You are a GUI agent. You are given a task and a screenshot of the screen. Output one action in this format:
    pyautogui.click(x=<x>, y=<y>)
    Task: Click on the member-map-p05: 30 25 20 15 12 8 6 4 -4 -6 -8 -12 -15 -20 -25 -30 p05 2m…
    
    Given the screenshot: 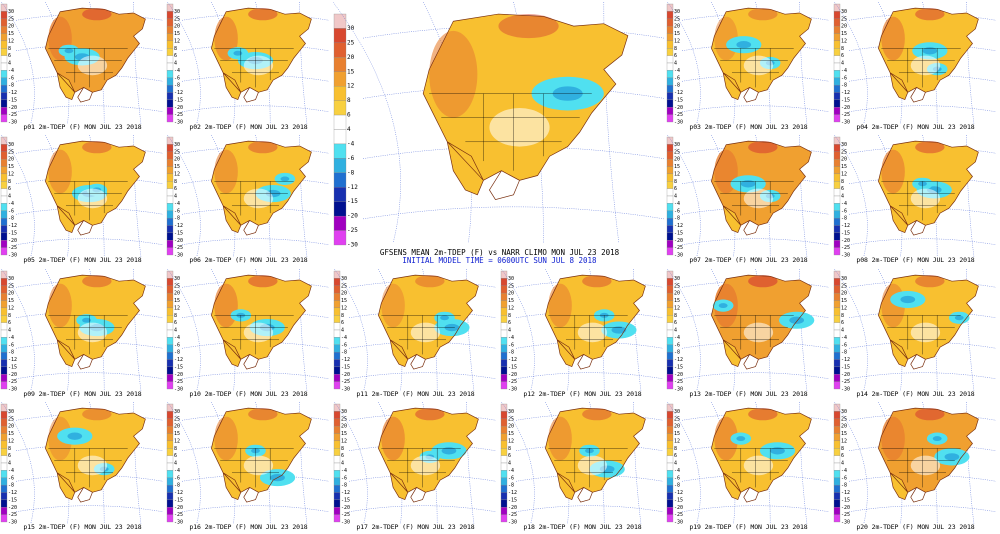 What is the action you would take?
    pyautogui.click(x=82, y=199)
    